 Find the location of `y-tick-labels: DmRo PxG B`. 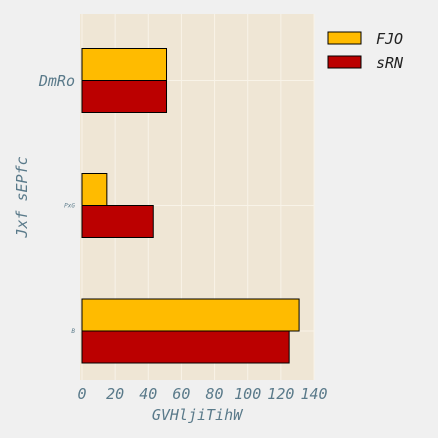

y-tick-labels: DmRo PxG B is located at coordinates (57, 203).